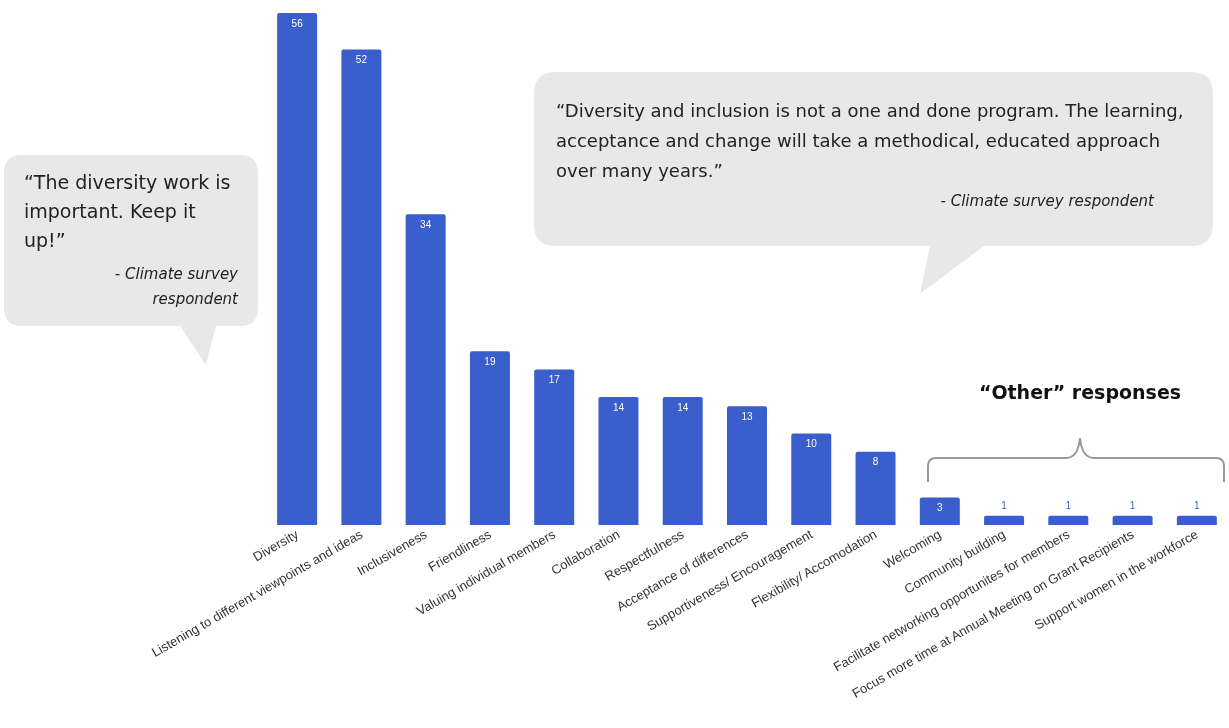  What do you see at coordinates (747, 416) in the screenshot?
I see `data-label: 13` at bounding box center [747, 416].